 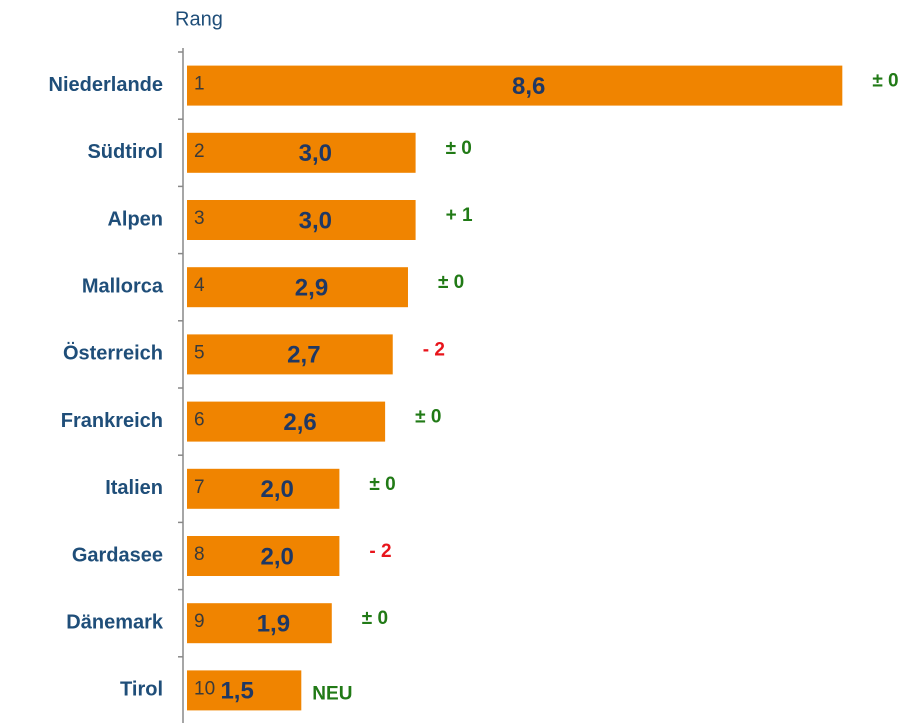 What do you see at coordinates (117, 555) in the screenshot?
I see `category-label: Gardasee` at bounding box center [117, 555].